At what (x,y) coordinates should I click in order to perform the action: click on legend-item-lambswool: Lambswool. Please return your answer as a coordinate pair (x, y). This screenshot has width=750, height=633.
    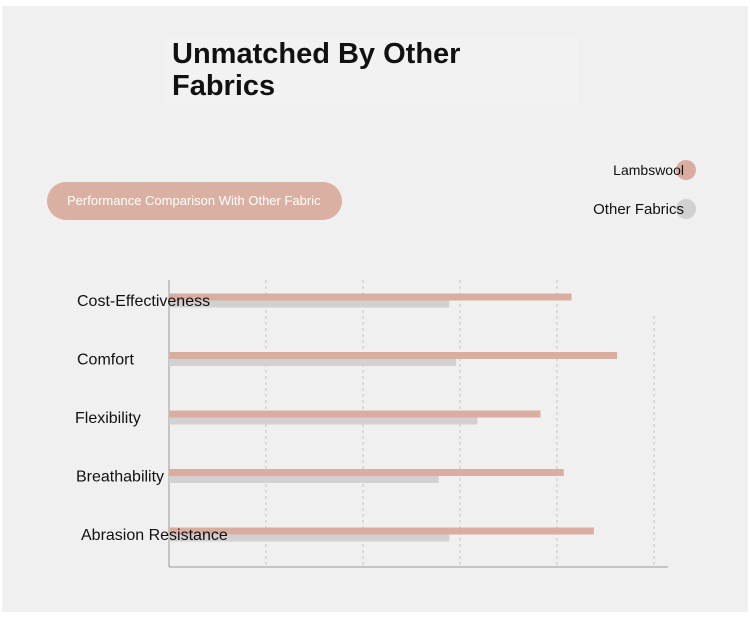
    Looking at the image, I should click on (654, 170).